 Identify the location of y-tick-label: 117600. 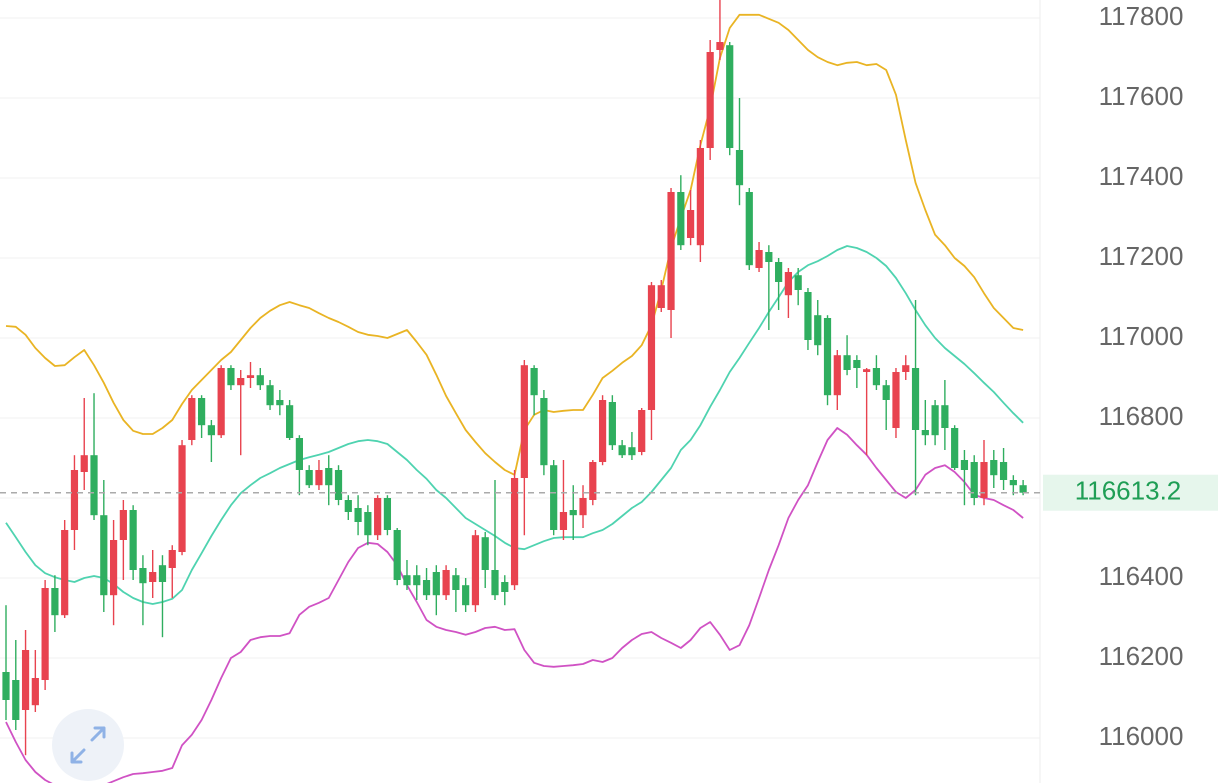
(1141, 96).